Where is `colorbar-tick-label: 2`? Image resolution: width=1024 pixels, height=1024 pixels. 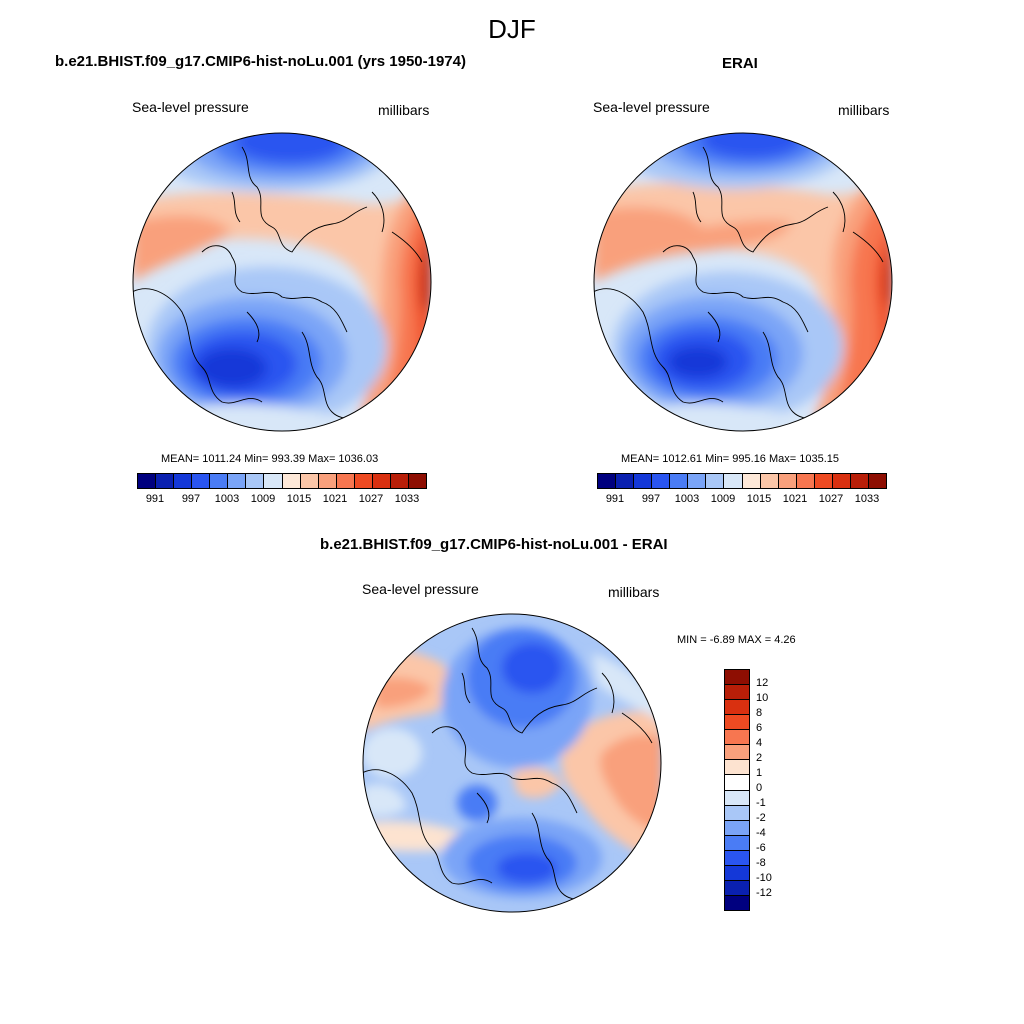 colorbar-tick-label: 2 is located at coordinates (759, 758).